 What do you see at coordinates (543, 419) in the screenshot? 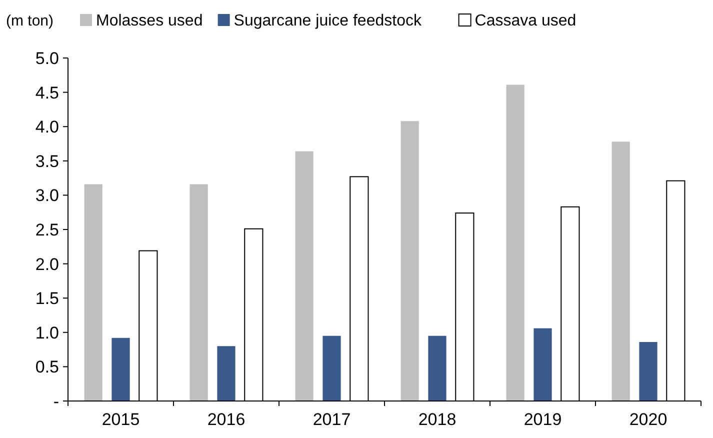
I see `x-tick-label: 2019` at bounding box center [543, 419].